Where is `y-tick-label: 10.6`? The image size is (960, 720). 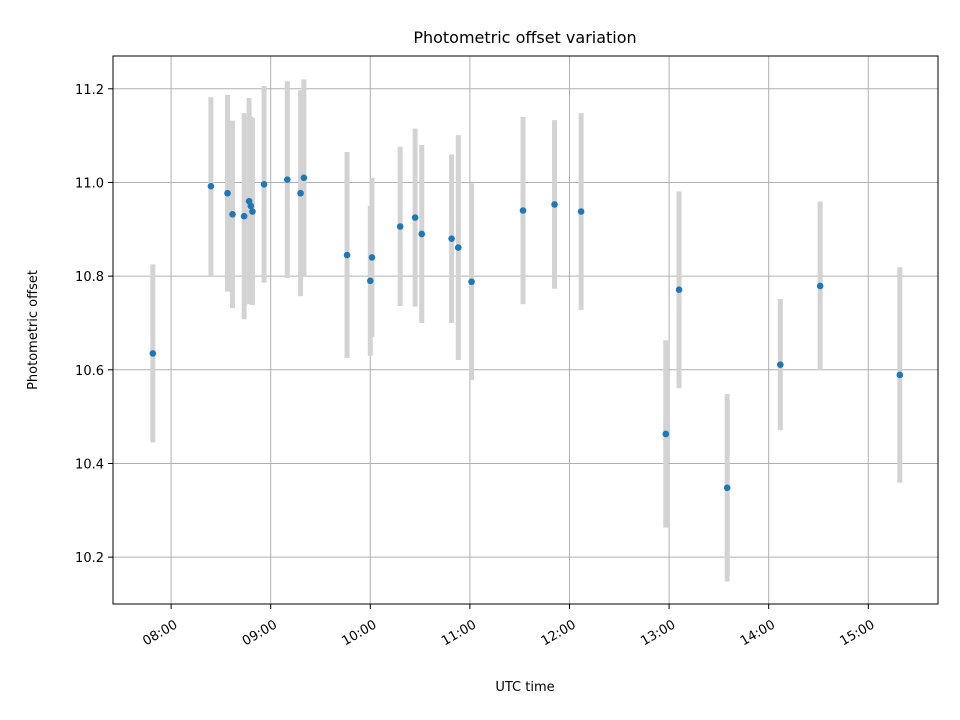 y-tick-label: 10.6 is located at coordinates (89, 371).